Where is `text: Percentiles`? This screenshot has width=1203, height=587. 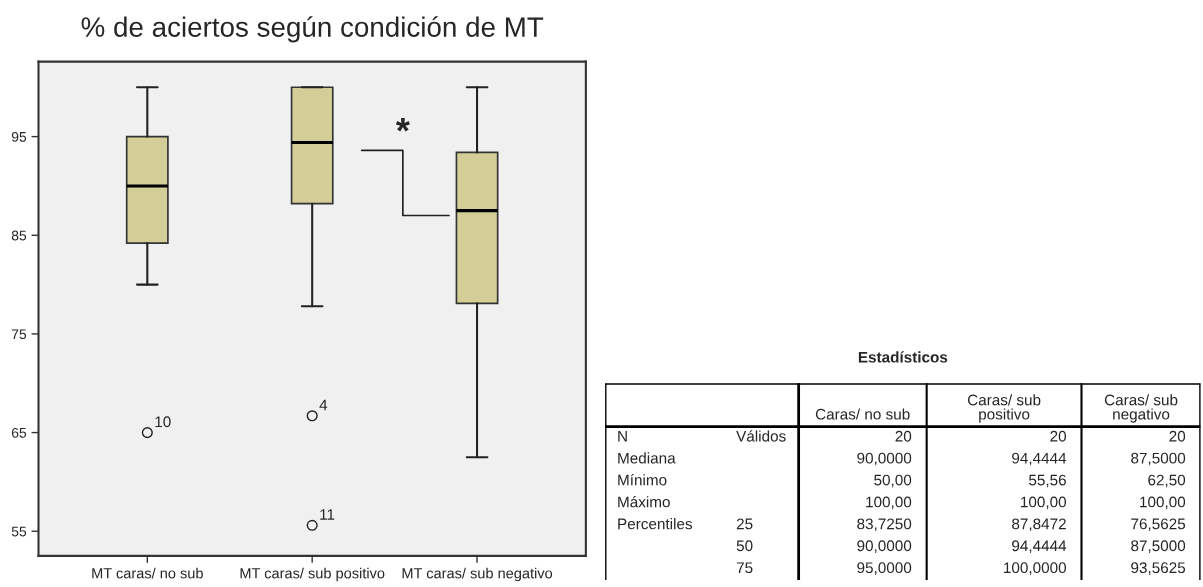 text: Percentiles is located at coordinates (655, 524).